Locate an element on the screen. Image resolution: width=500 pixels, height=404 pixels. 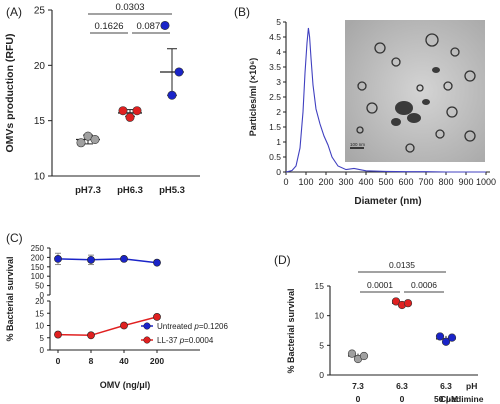
panel-b-y-tick-label: 3 is located at coordinates (278, 82).